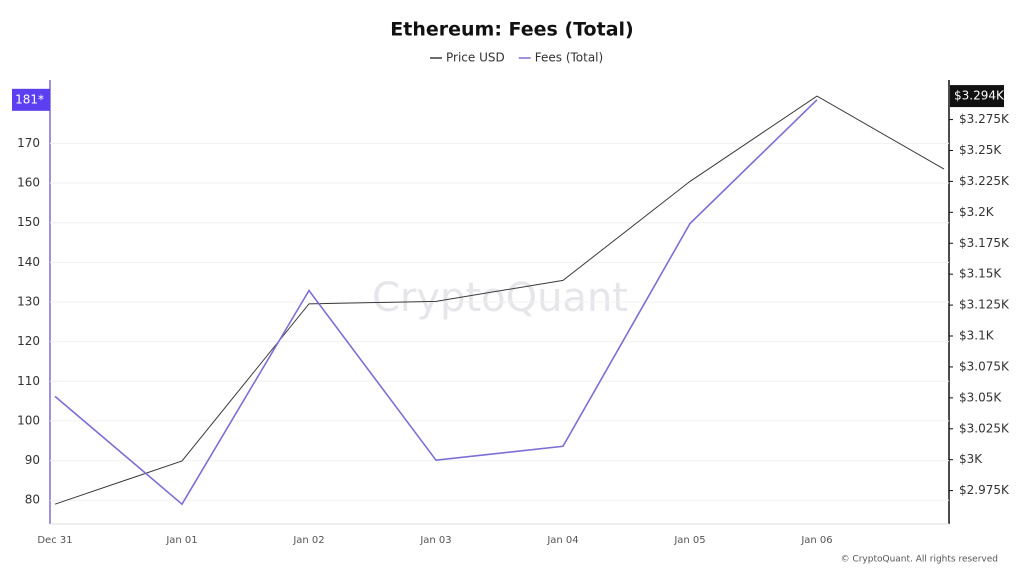  Describe the element at coordinates (32, 500) in the screenshot. I see `y-tick-label: 80` at that location.